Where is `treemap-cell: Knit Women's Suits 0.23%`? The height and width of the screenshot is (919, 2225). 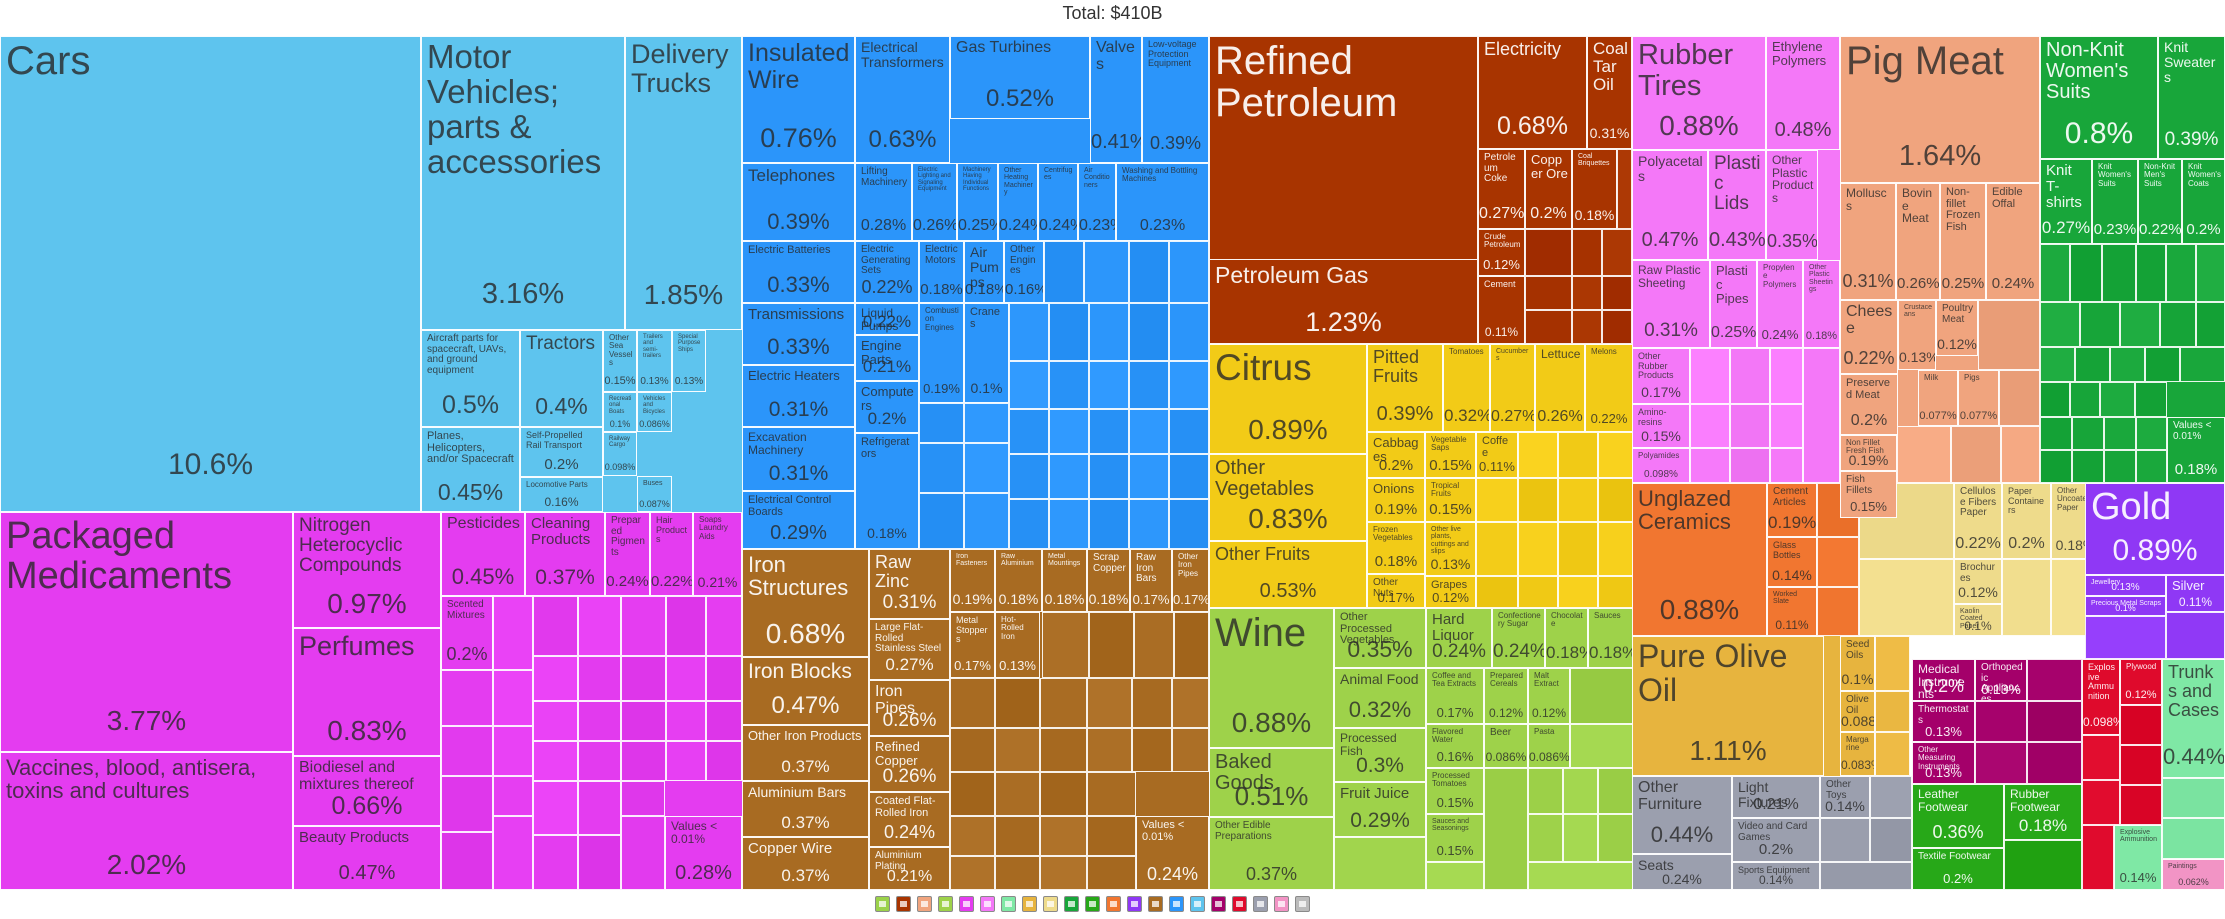 treemap-cell: Knit Women's Suits 0.23% is located at coordinates (2115, 201).